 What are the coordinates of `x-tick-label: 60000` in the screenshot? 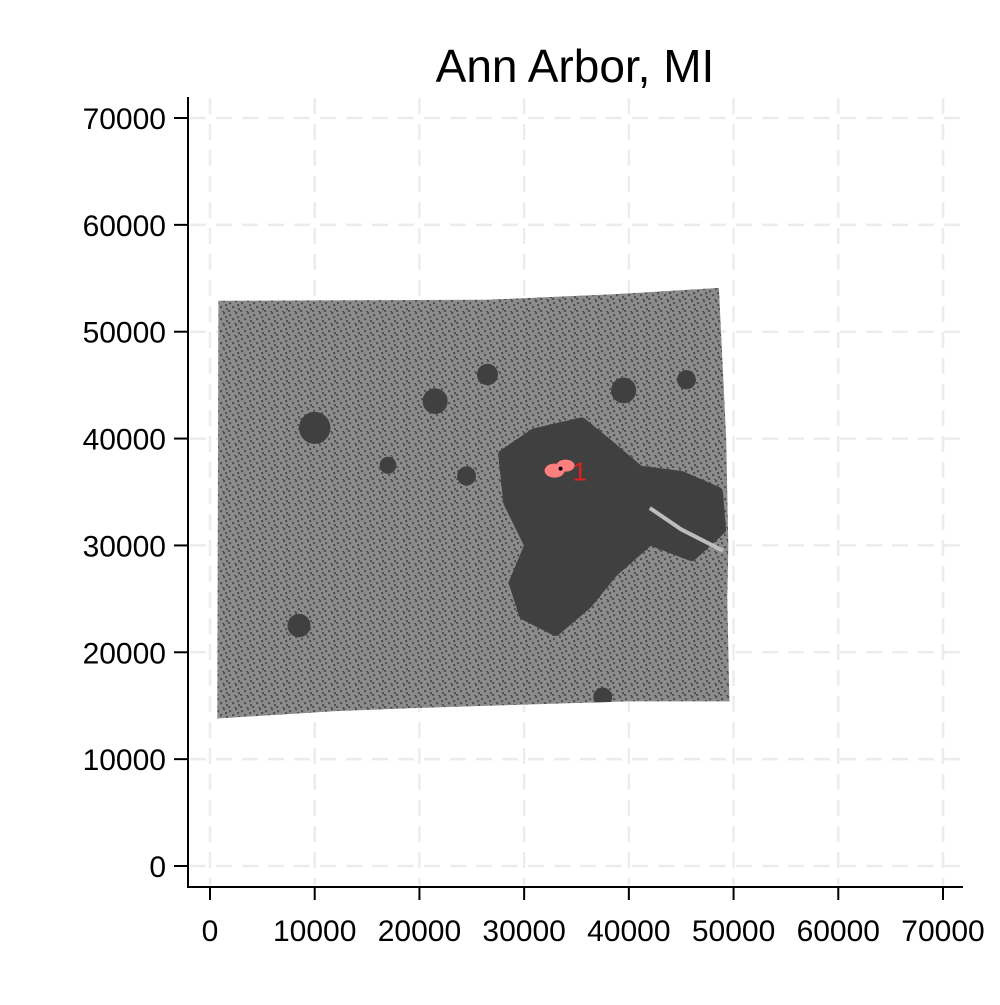 It's located at (838, 931).